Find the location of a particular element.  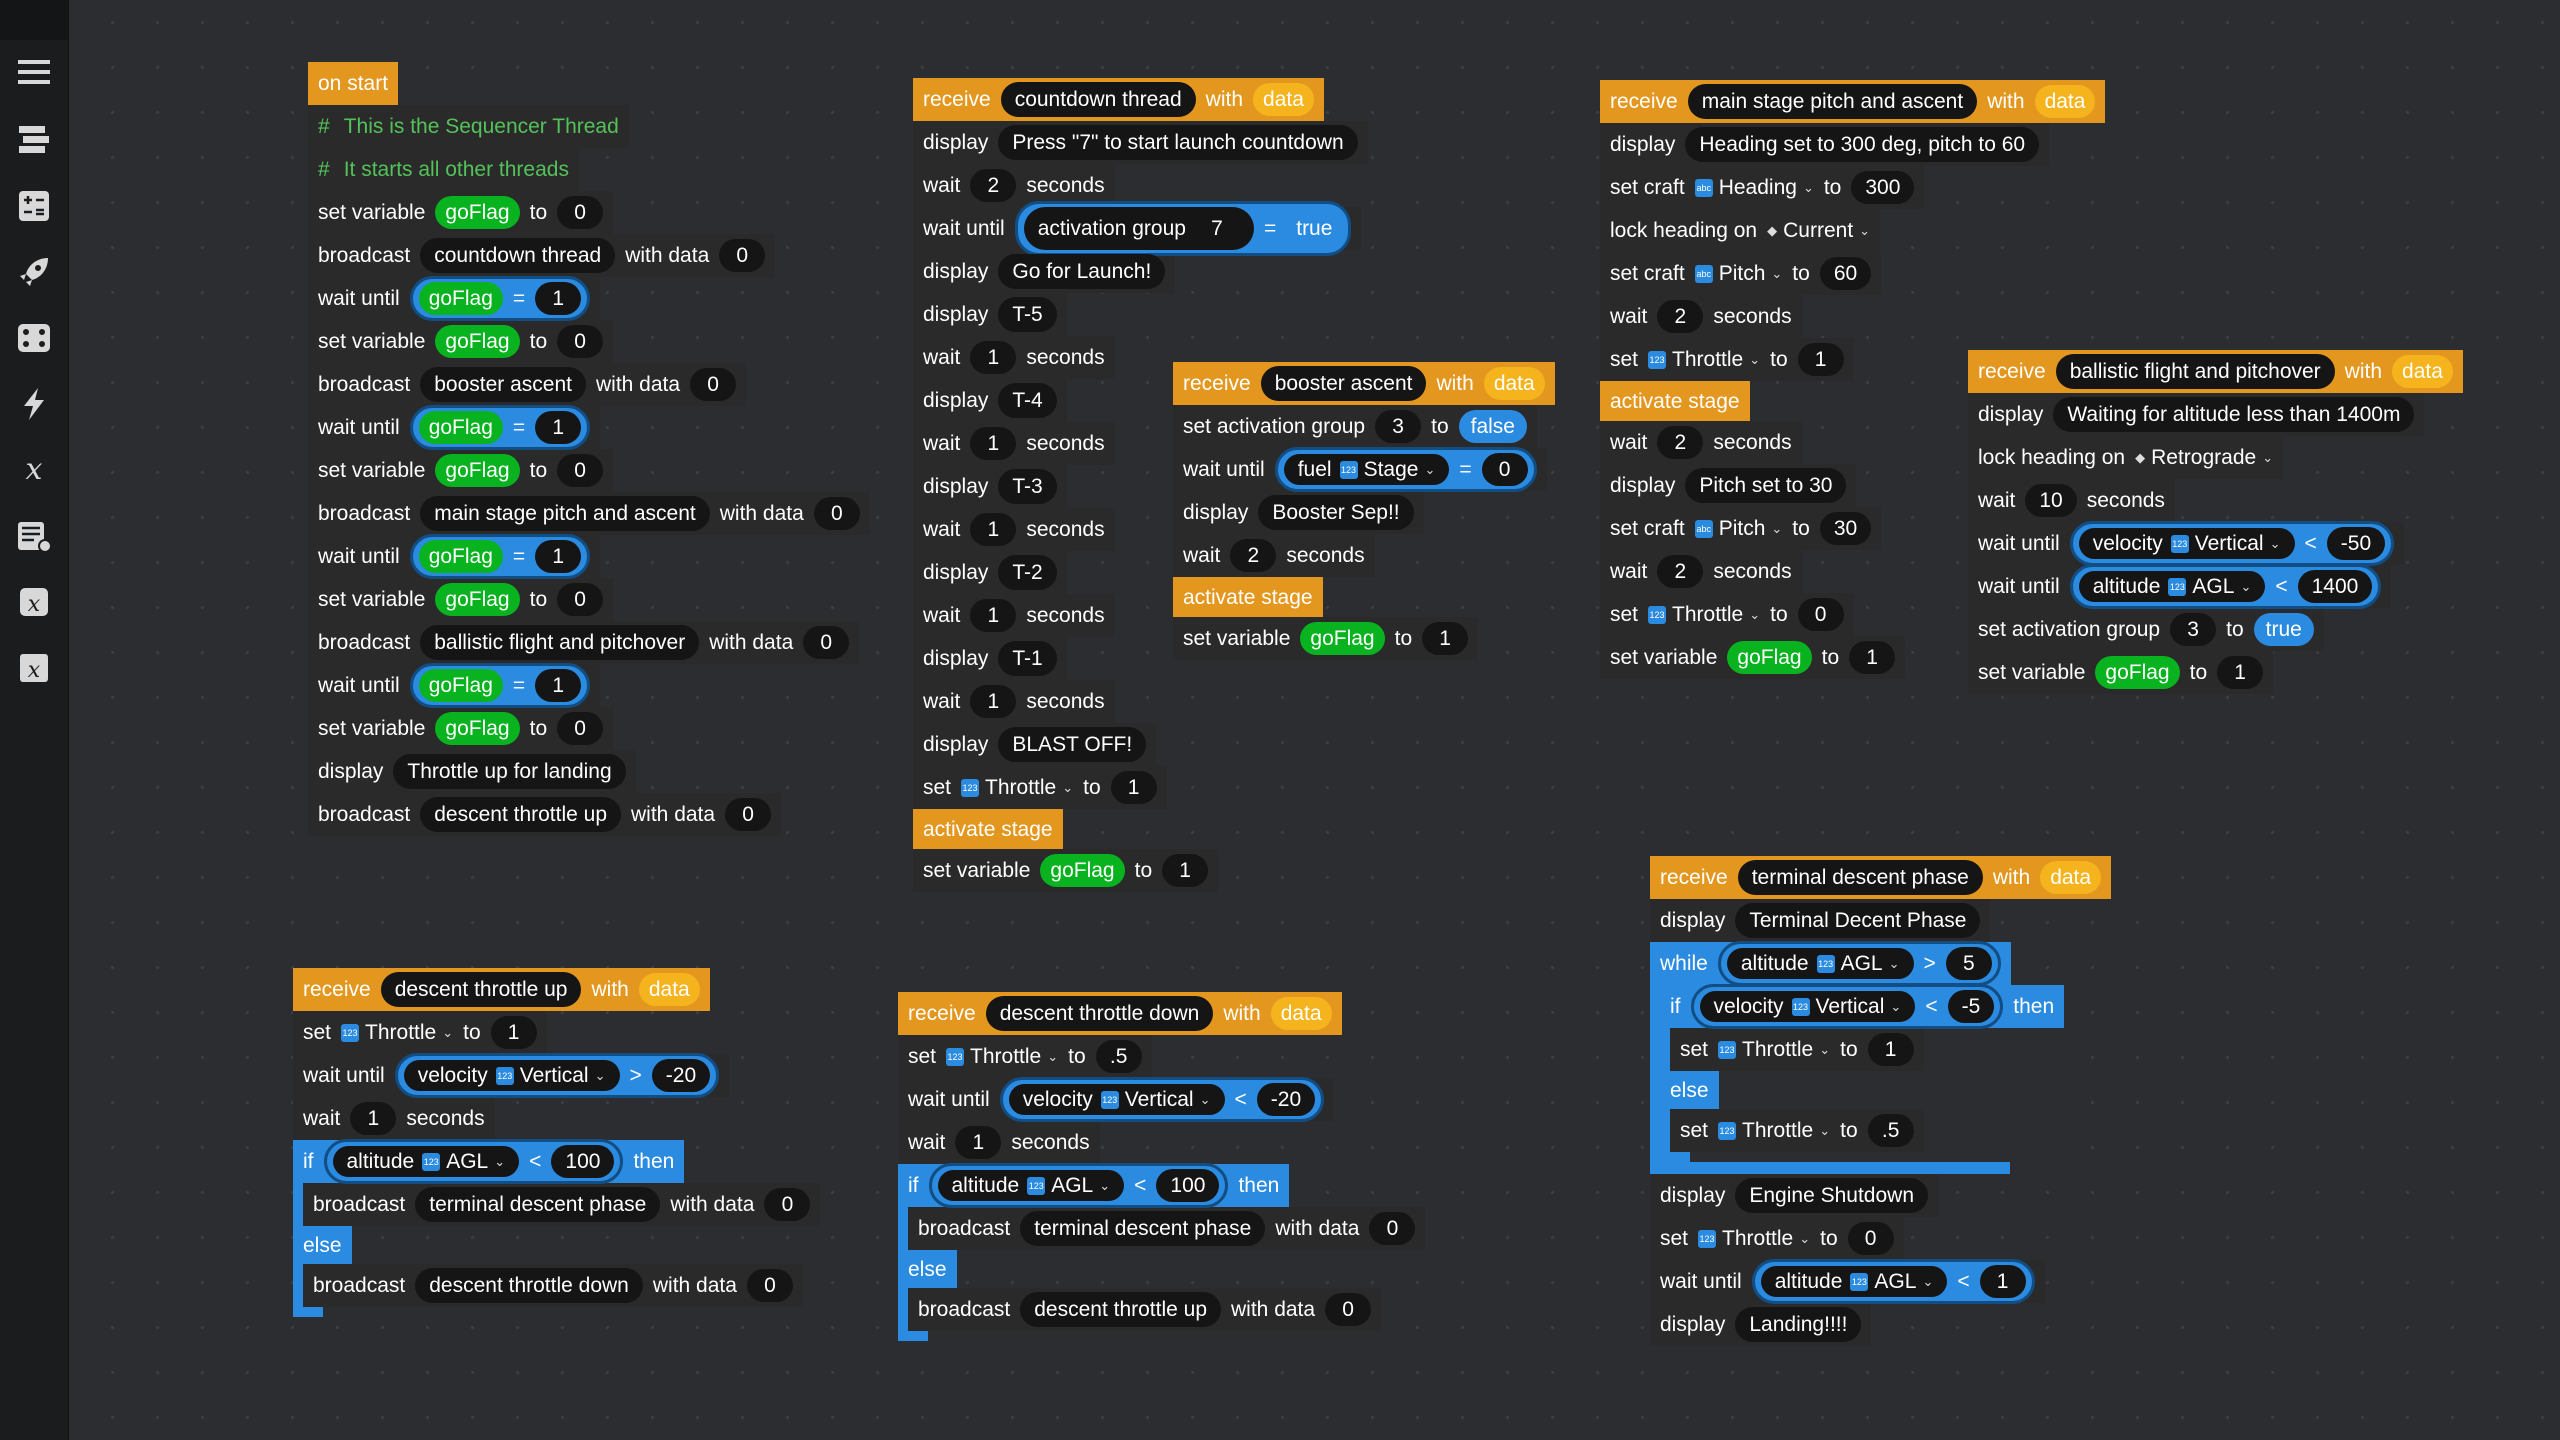

while-header: while altitude 123 AGL ⌄ >5 is located at coordinates (1830, 963).